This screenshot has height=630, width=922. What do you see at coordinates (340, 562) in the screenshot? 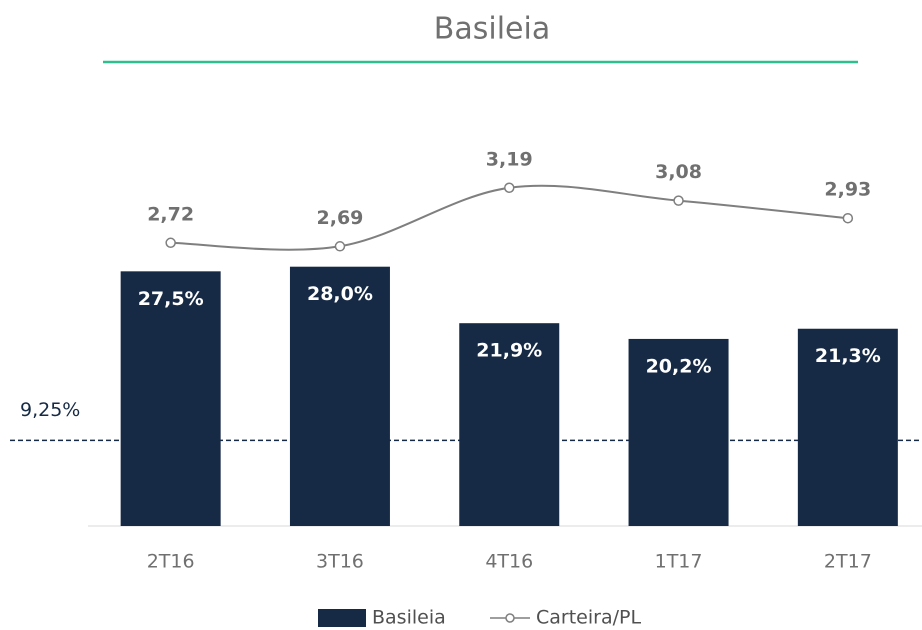
I see `x-tick-label: 3T16` at bounding box center [340, 562].